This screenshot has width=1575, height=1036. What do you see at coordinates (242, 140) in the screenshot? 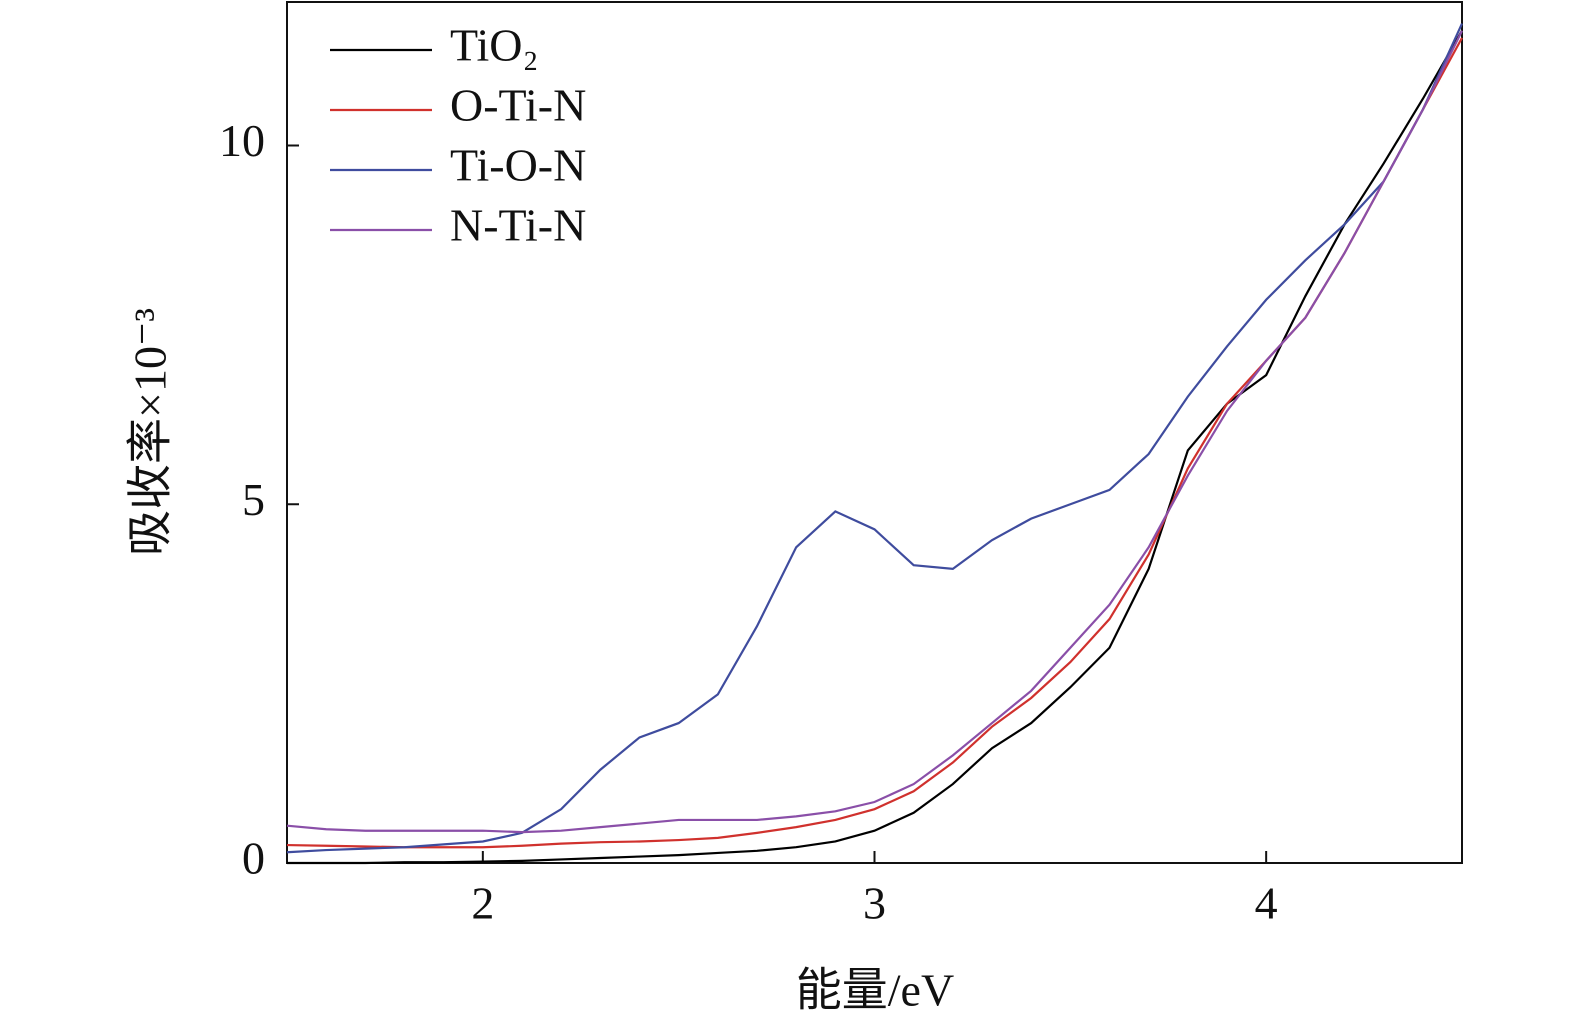
I see `y-tick-label: 10` at bounding box center [242, 140].